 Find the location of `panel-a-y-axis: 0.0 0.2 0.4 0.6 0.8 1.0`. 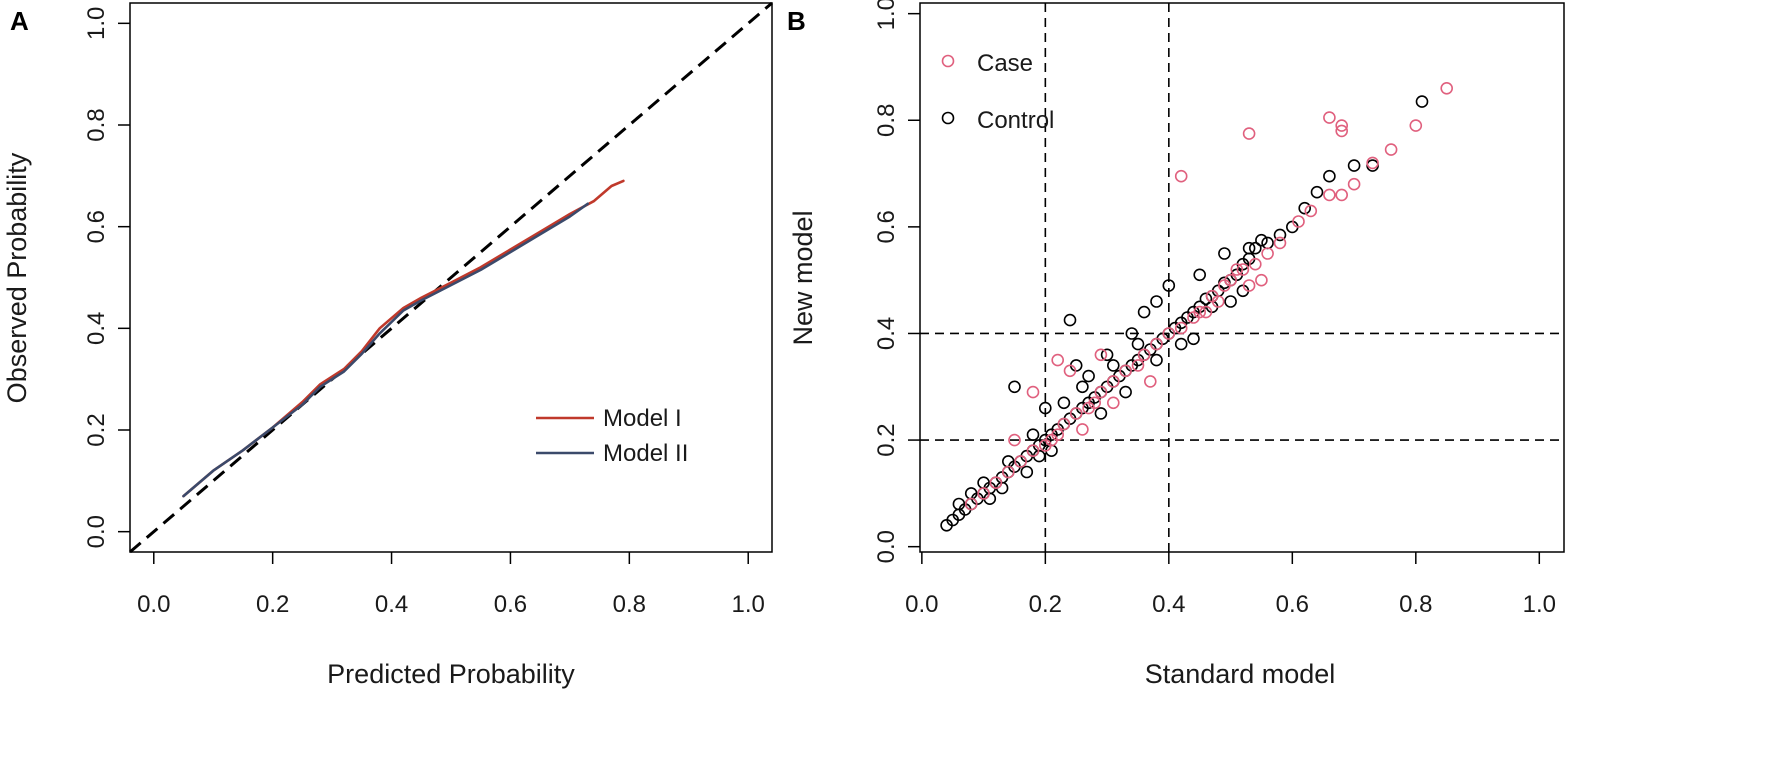

panel-a-y-axis: 0.0 0.2 0.4 0.6 0.8 1.0 is located at coordinates (106, 277).